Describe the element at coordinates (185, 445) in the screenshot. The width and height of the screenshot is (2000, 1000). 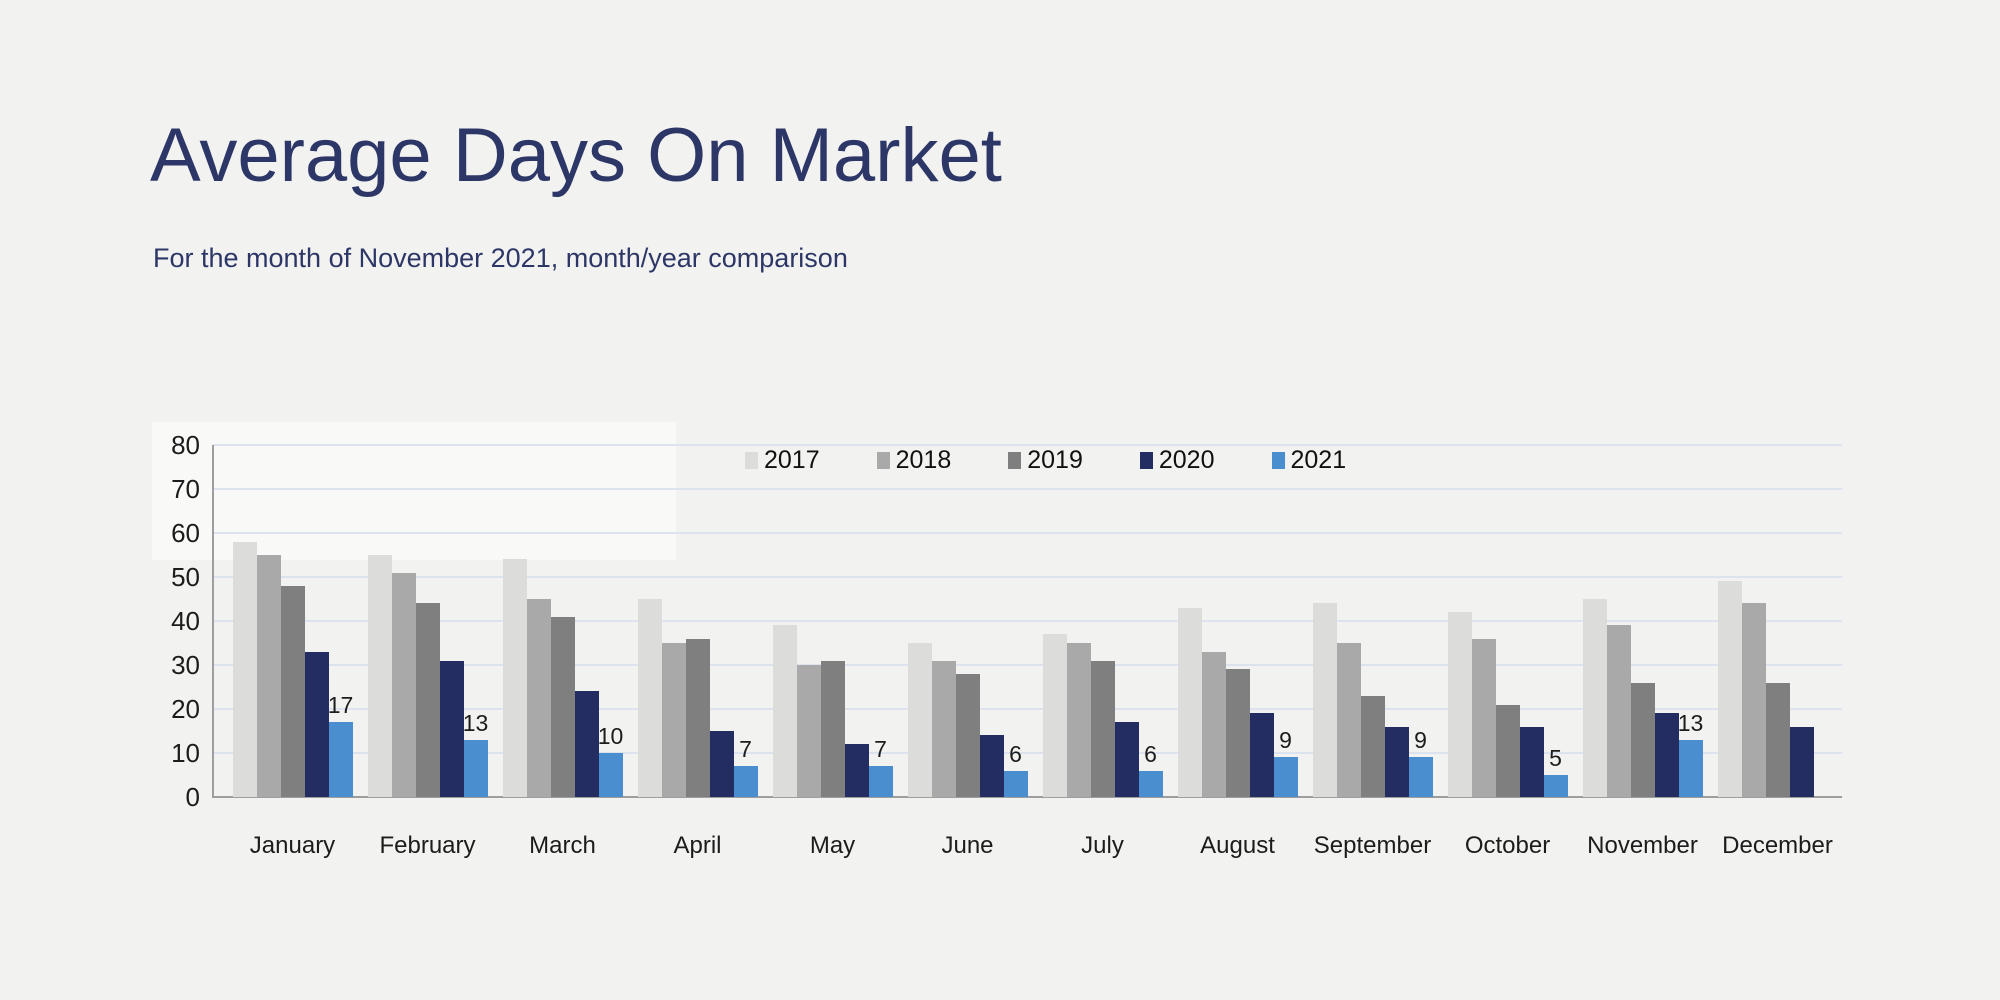
I see `y-axis-tick-label: 80` at that location.